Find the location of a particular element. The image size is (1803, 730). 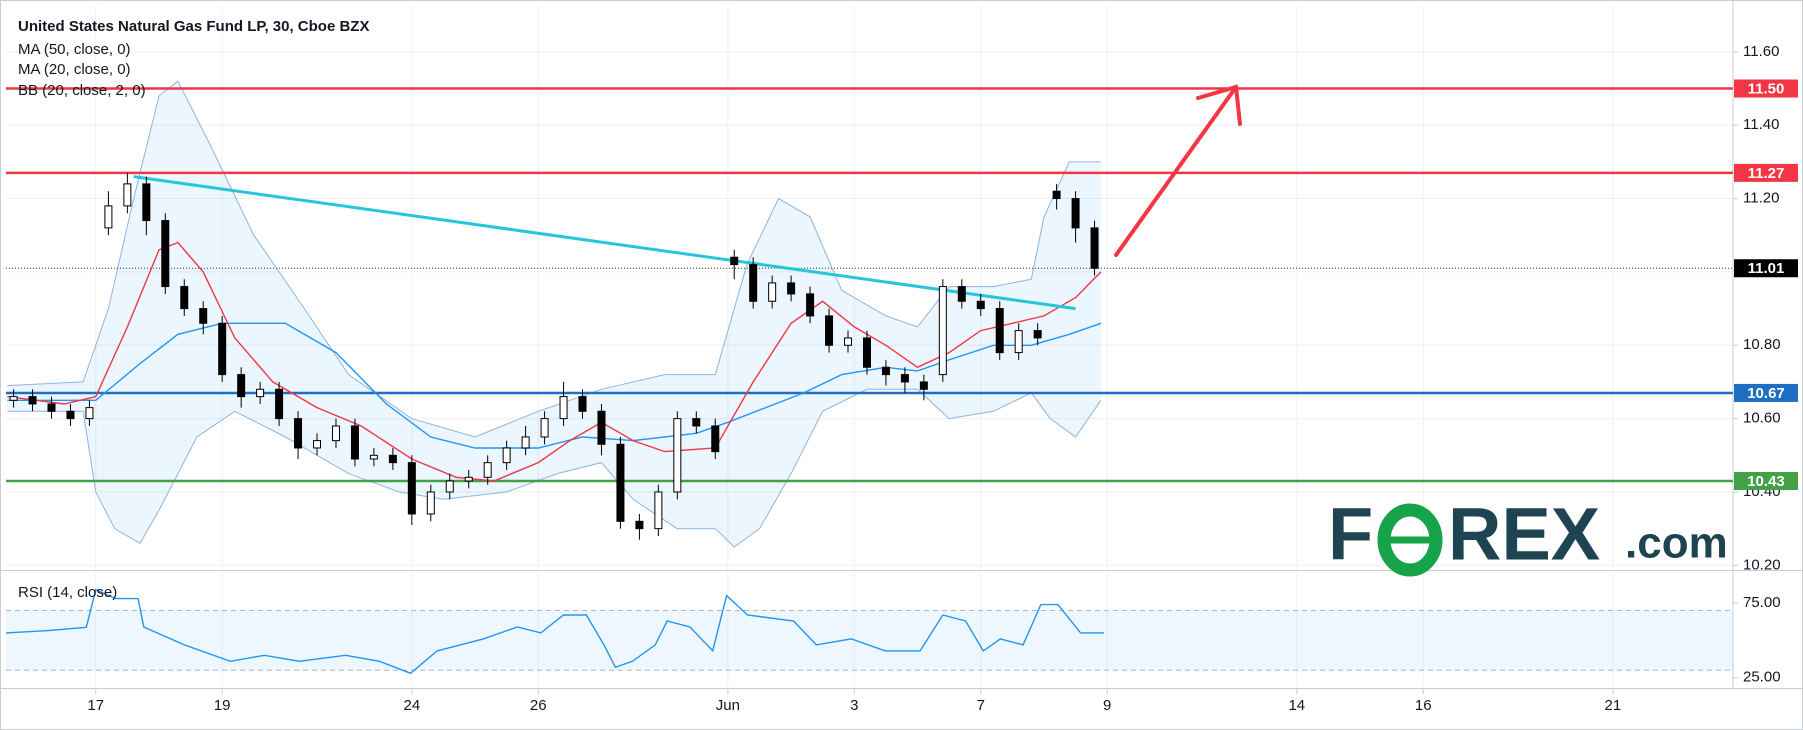

watermark-text: REX is located at coordinates (1524, 534).